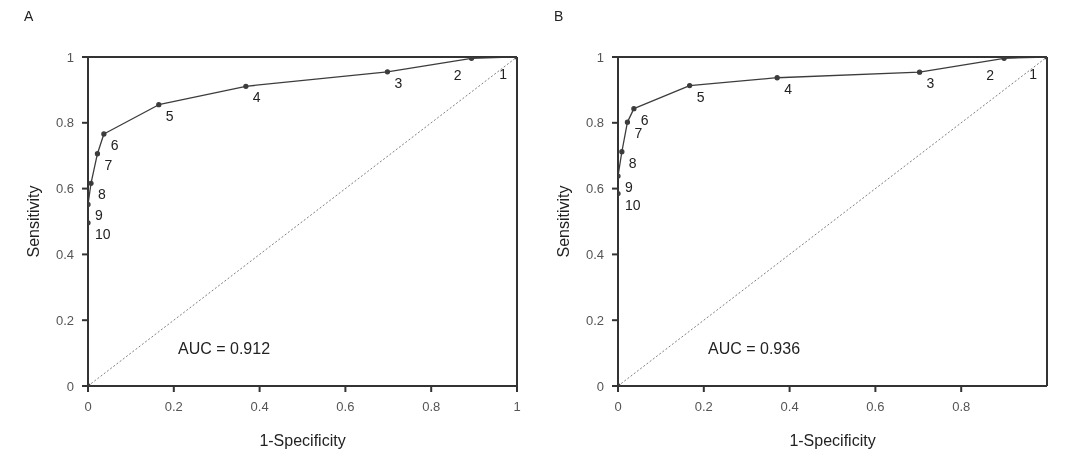  Describe the element at coordinates (754, 349) in the screenshot. I see `annotation: AUC = 0.936` at that location.